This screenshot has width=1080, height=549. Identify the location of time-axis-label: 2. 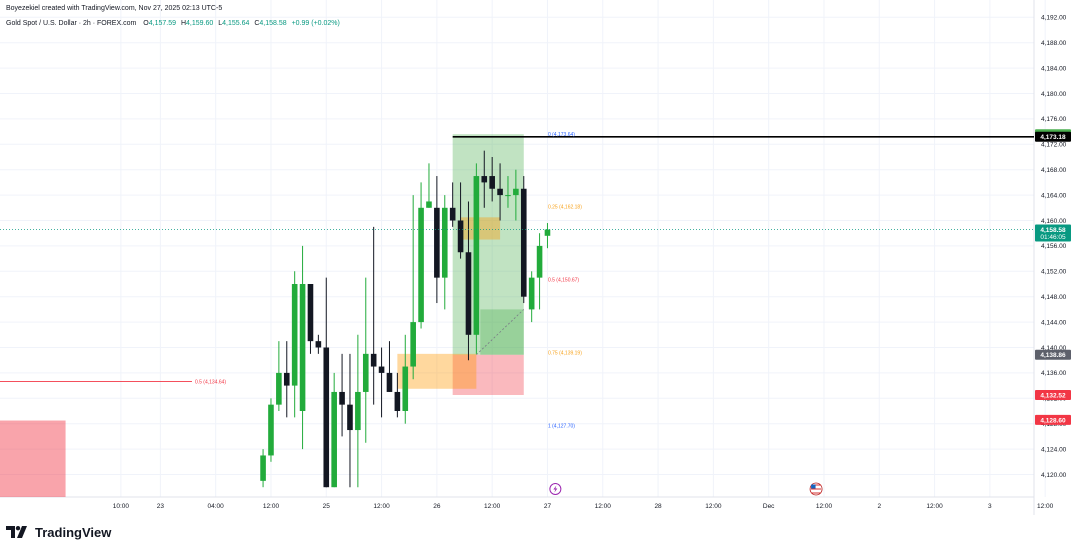
(879, 506).